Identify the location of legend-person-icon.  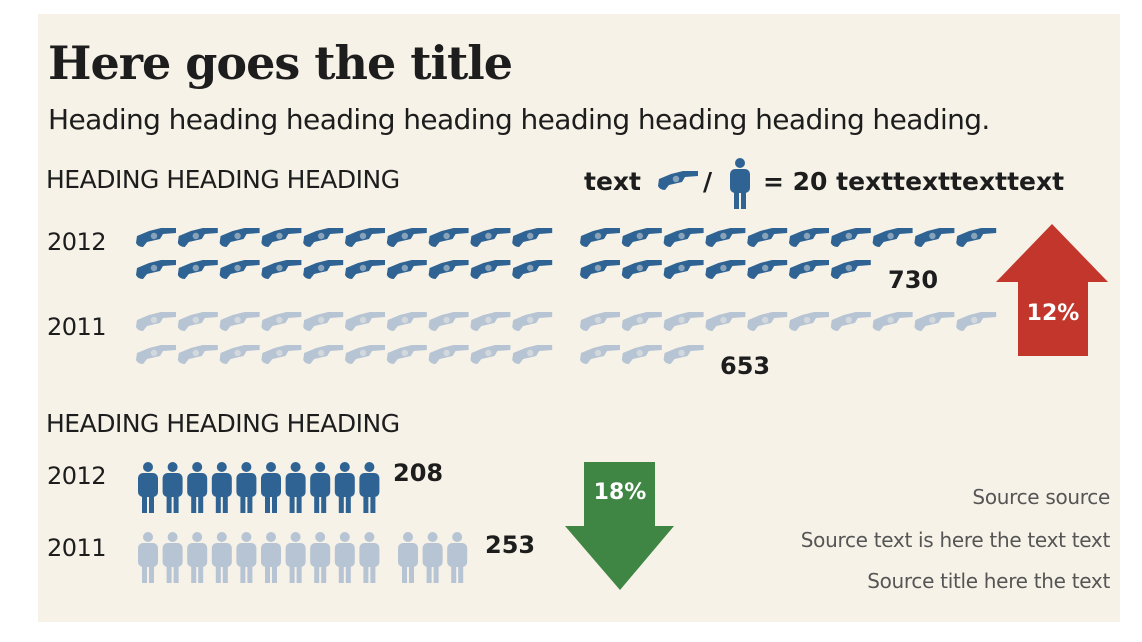
(740, 183).